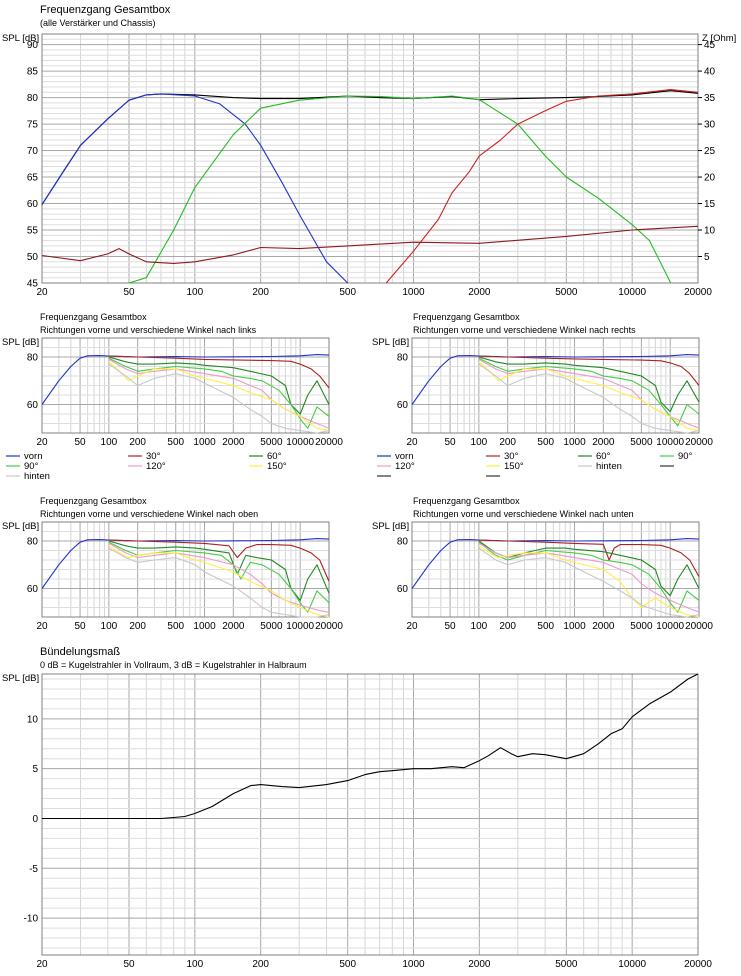 Image resolution: width=741 pixels, height=976 pixels. Describe the element at coordinates (479, 626) in the screenshot. I see `chart5-xtick-label: 100` at that location.